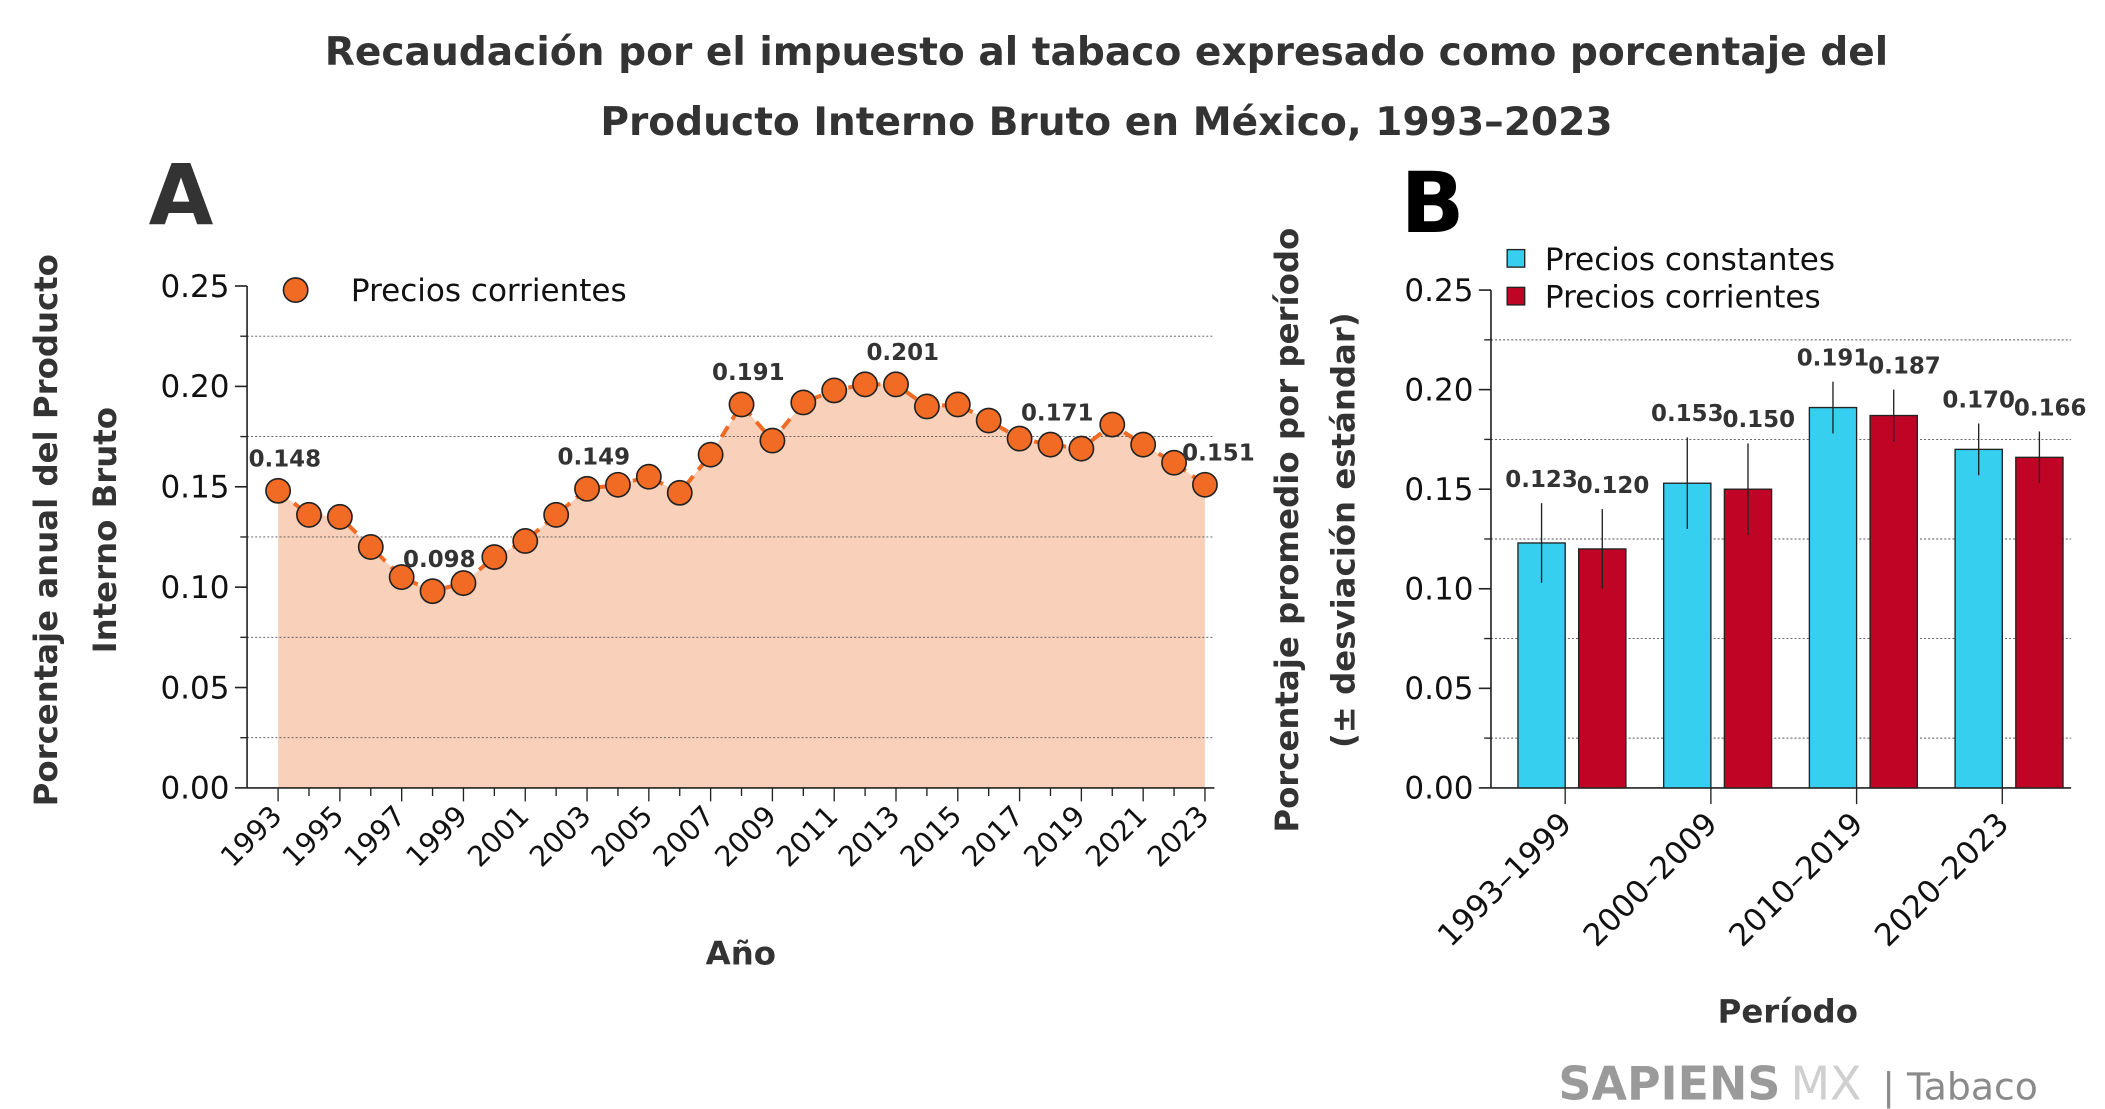 This screenshot has width=2105, height=1109. What do you see at coordinates (46, 530) in the screenshot?
I see `axis-label-y-a-line1: Porcentaje anual del Producto` at bounding box center [46, 530].